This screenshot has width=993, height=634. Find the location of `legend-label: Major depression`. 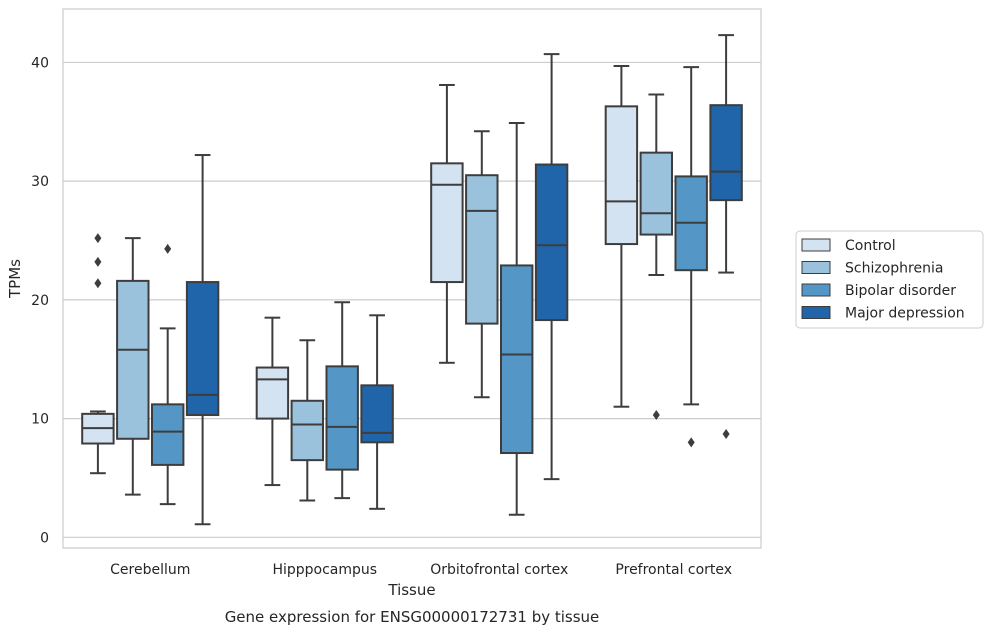

legend-label: Major depression is located at coordinates (905, 314).